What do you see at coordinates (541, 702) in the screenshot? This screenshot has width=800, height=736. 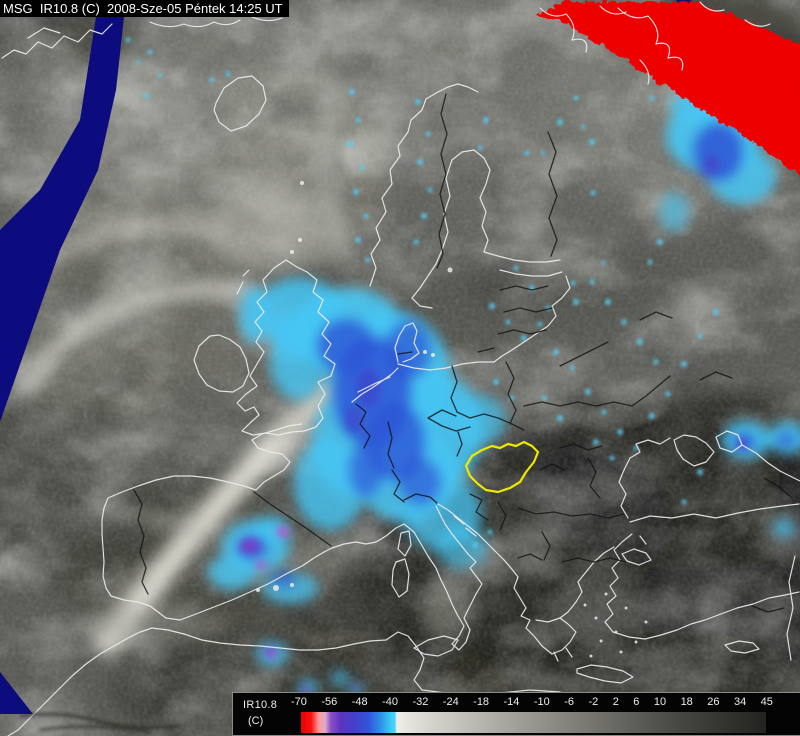 I see `legend-tick: -10` at bounding box center [541, 702].